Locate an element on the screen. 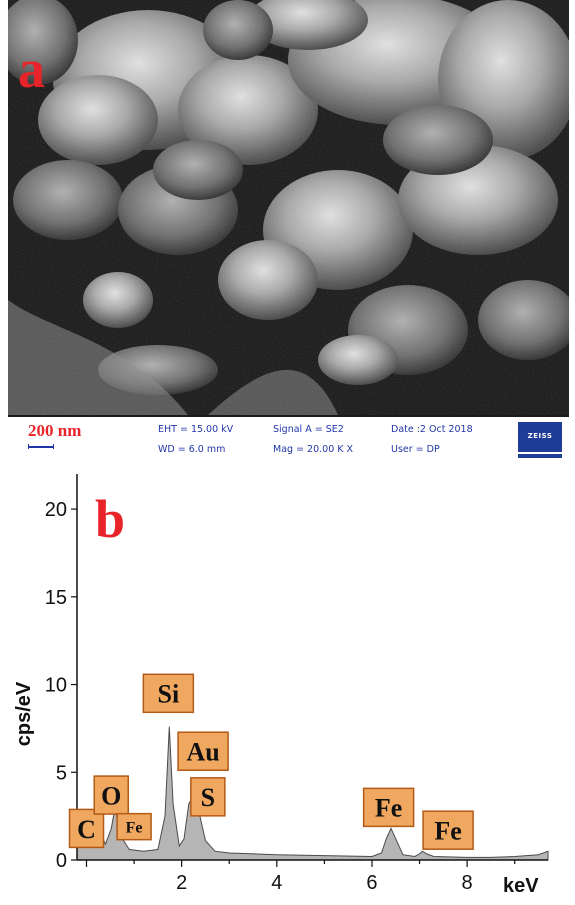 This screenshot has width=575, height=905. panel-label-b: b is located at coordinates (110, 519).